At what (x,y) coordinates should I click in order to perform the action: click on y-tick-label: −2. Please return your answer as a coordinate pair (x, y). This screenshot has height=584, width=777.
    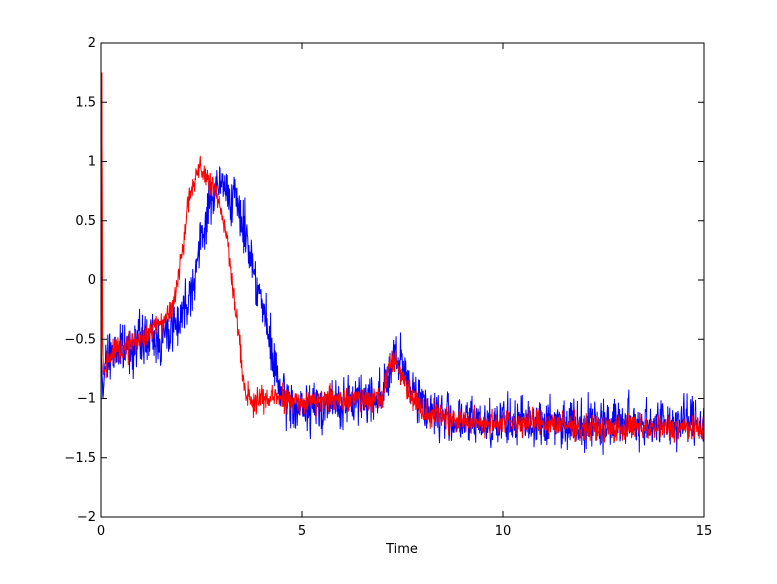
    Looking at the image, I should click on (86, 517).